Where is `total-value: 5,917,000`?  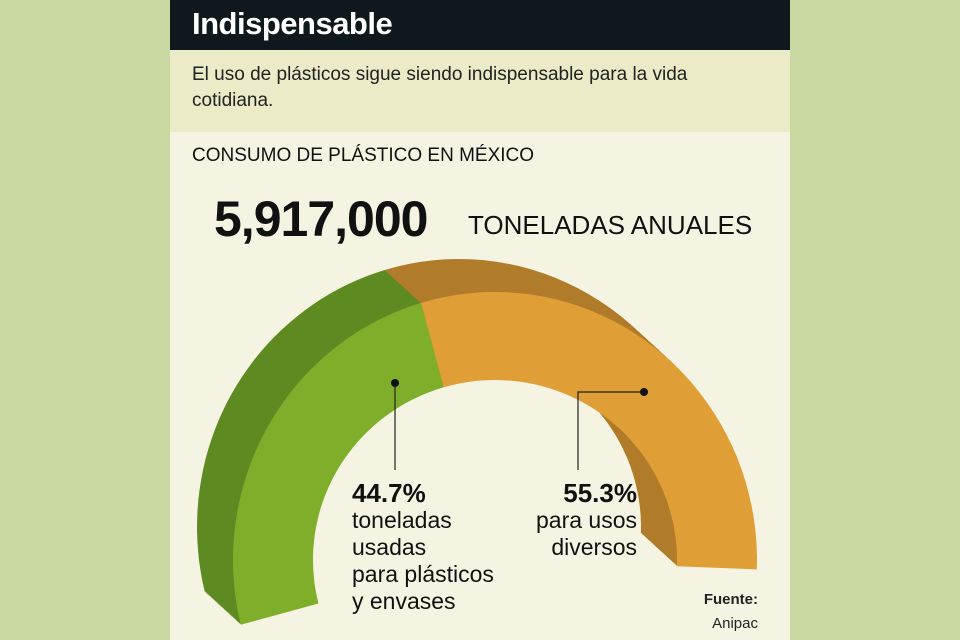
total-value: 5,917,000 is located at coordinates (321, 219).